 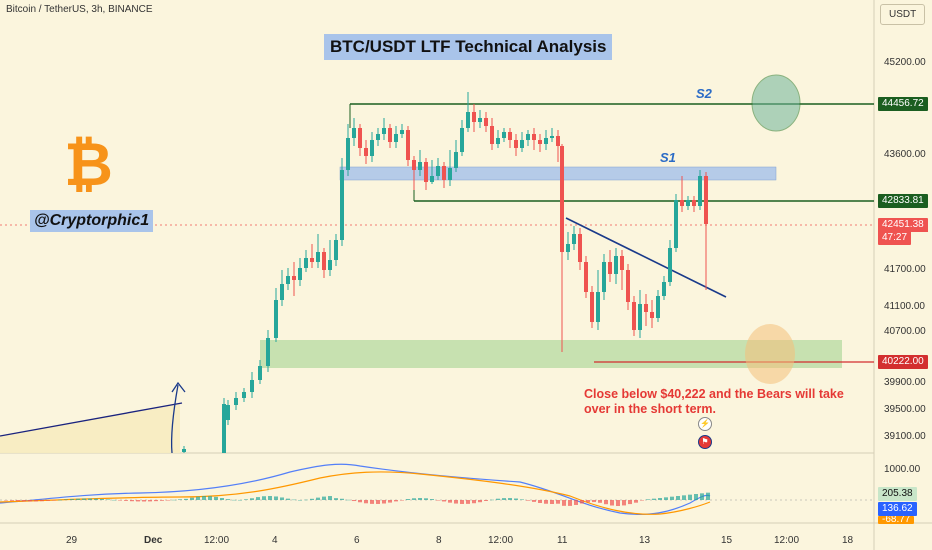 I want to click on osc-value-tag: -68.77, so click(x=896, y=520).